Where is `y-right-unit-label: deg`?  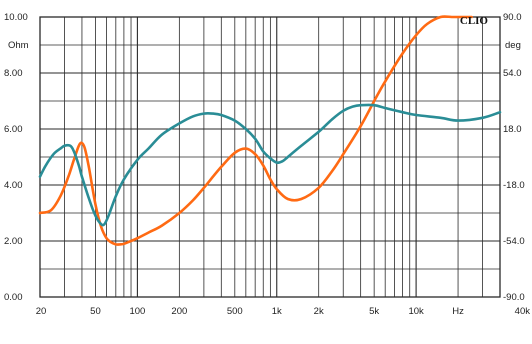 y-right-unit-label: deg is located at coordinates (513, 45).